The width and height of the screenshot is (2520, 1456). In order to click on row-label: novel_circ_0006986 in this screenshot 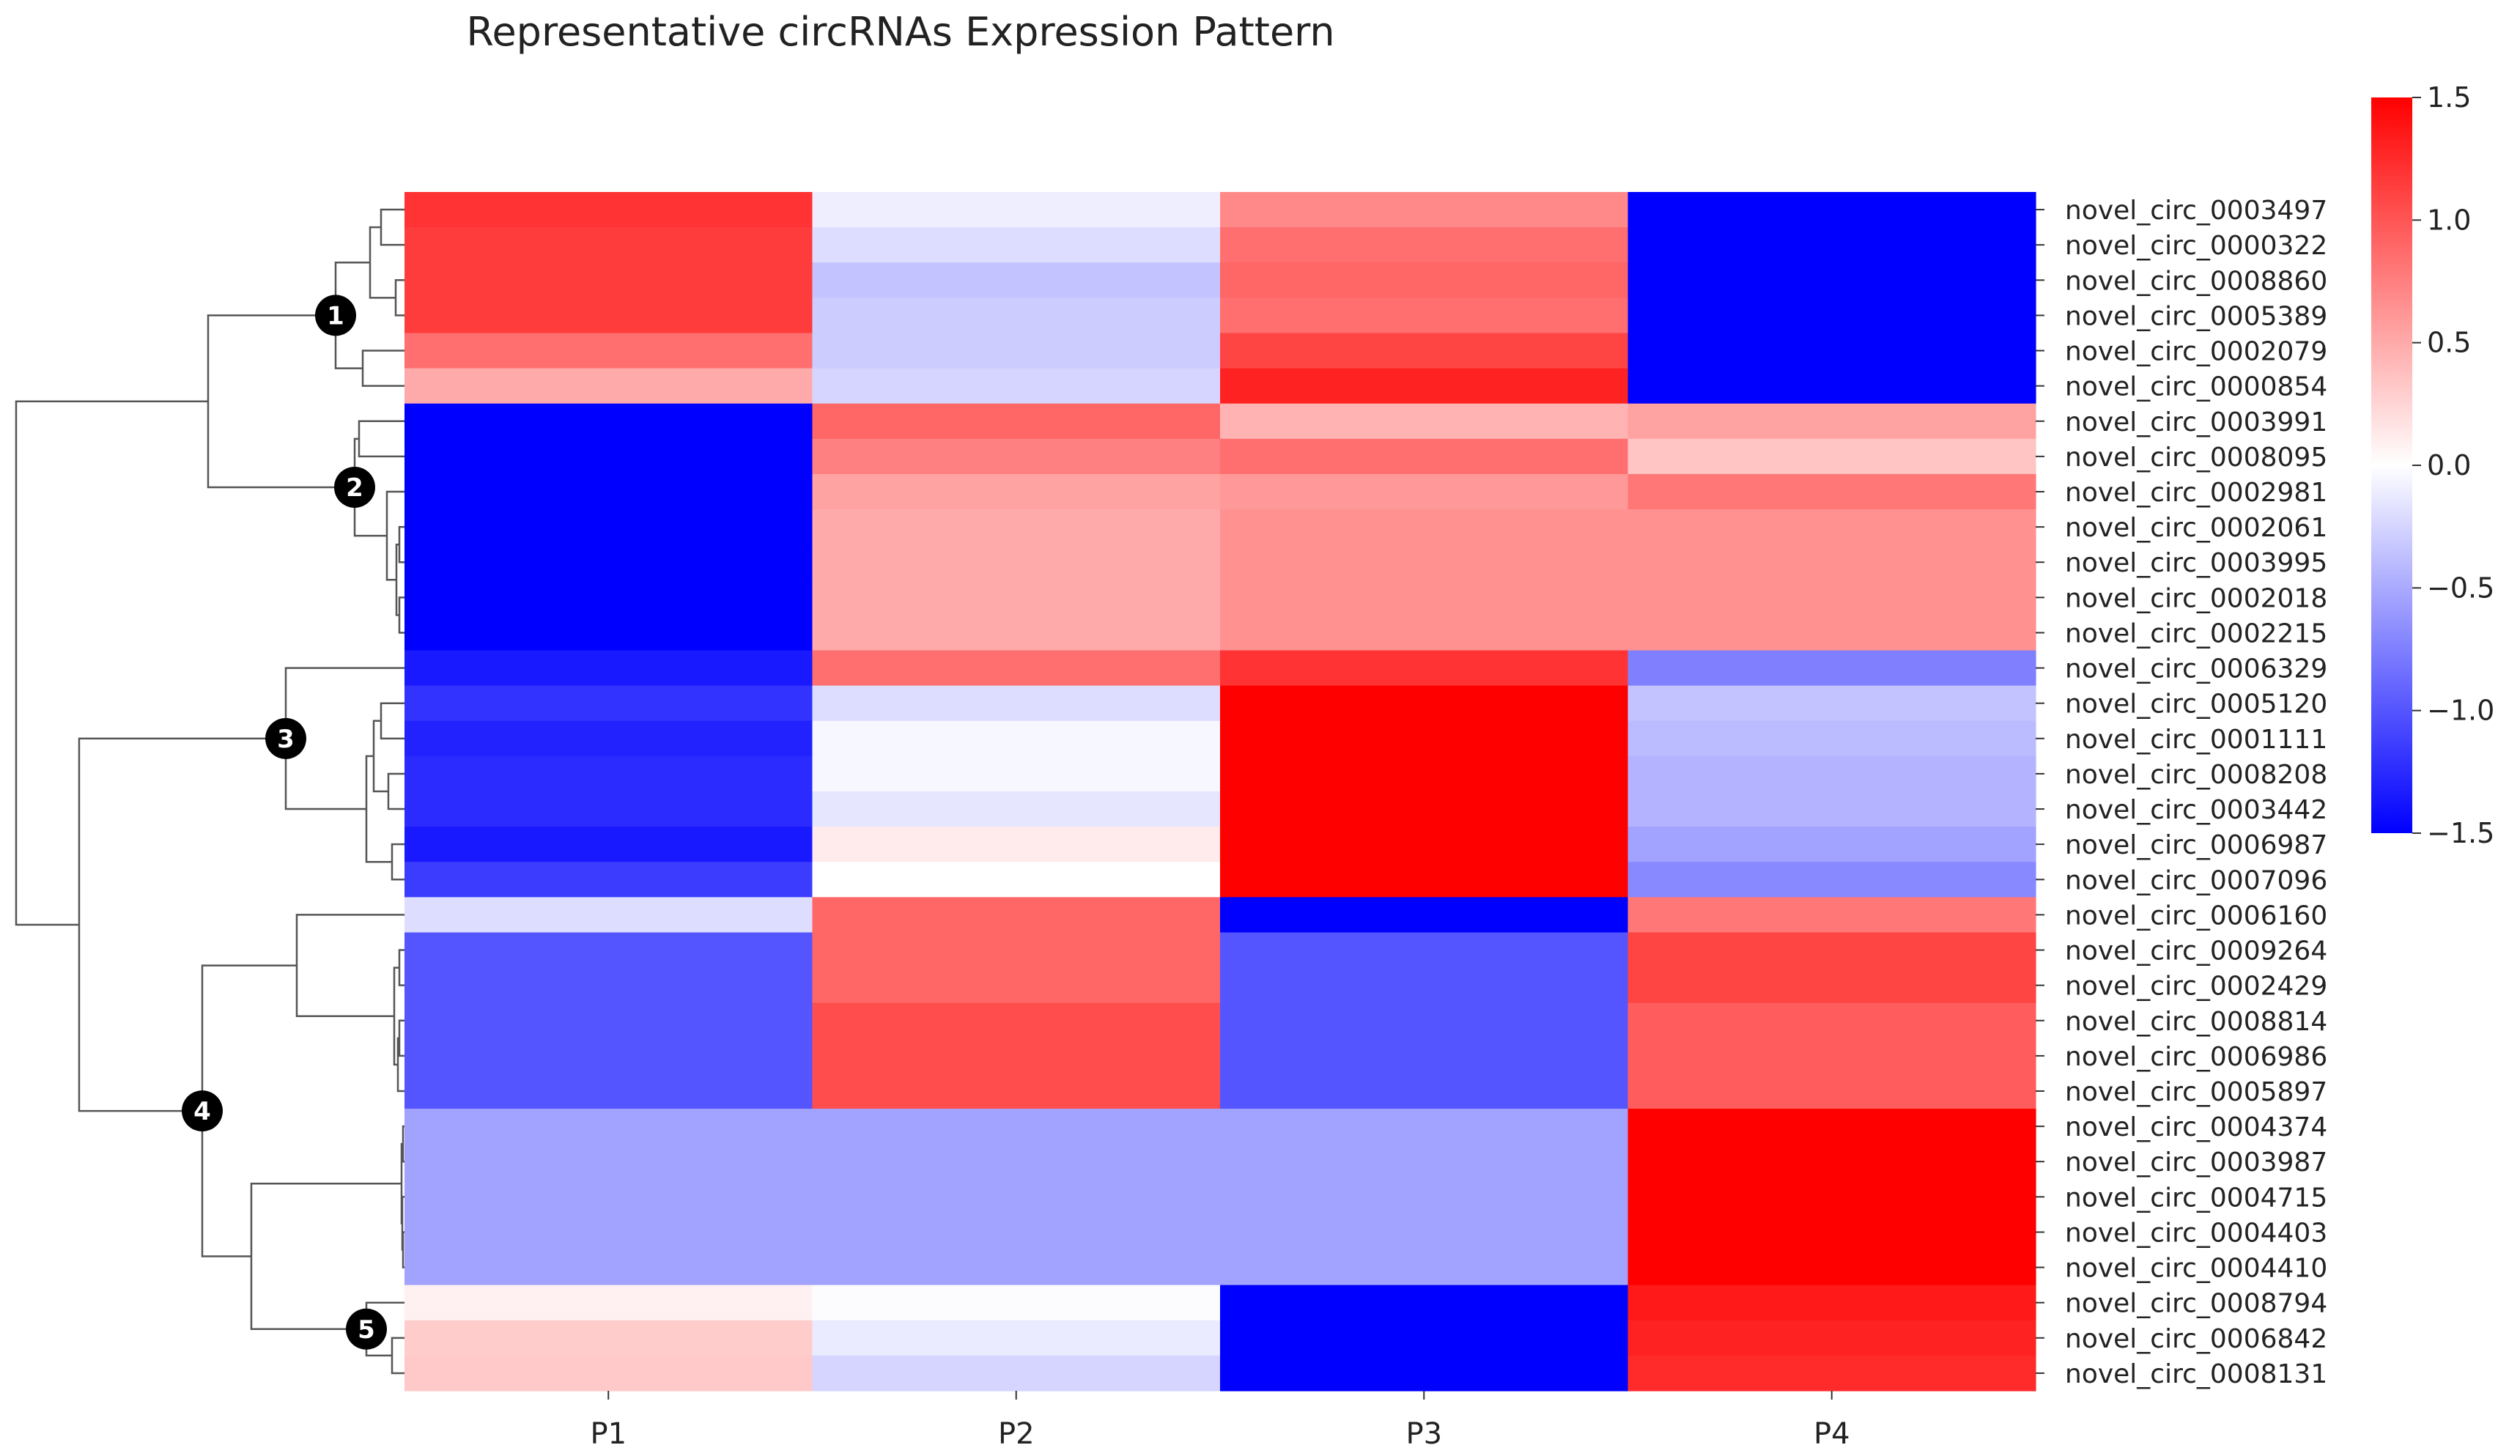, I will do `click(2196, 1057)`.